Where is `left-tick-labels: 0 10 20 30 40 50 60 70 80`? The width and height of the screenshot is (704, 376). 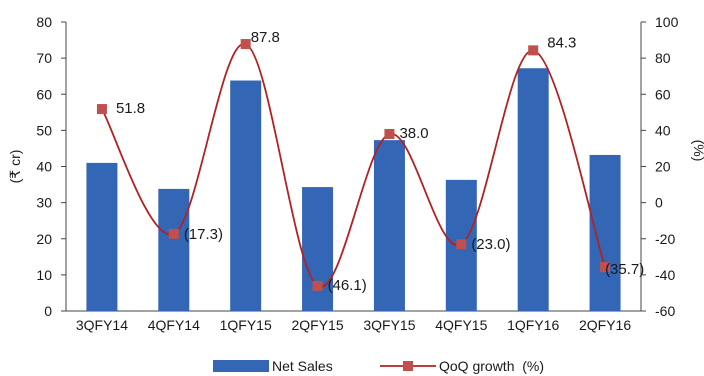 left-tick-labels: 0 10 20 30 40 50 60 70 80 is located at coordinates (44, 166).